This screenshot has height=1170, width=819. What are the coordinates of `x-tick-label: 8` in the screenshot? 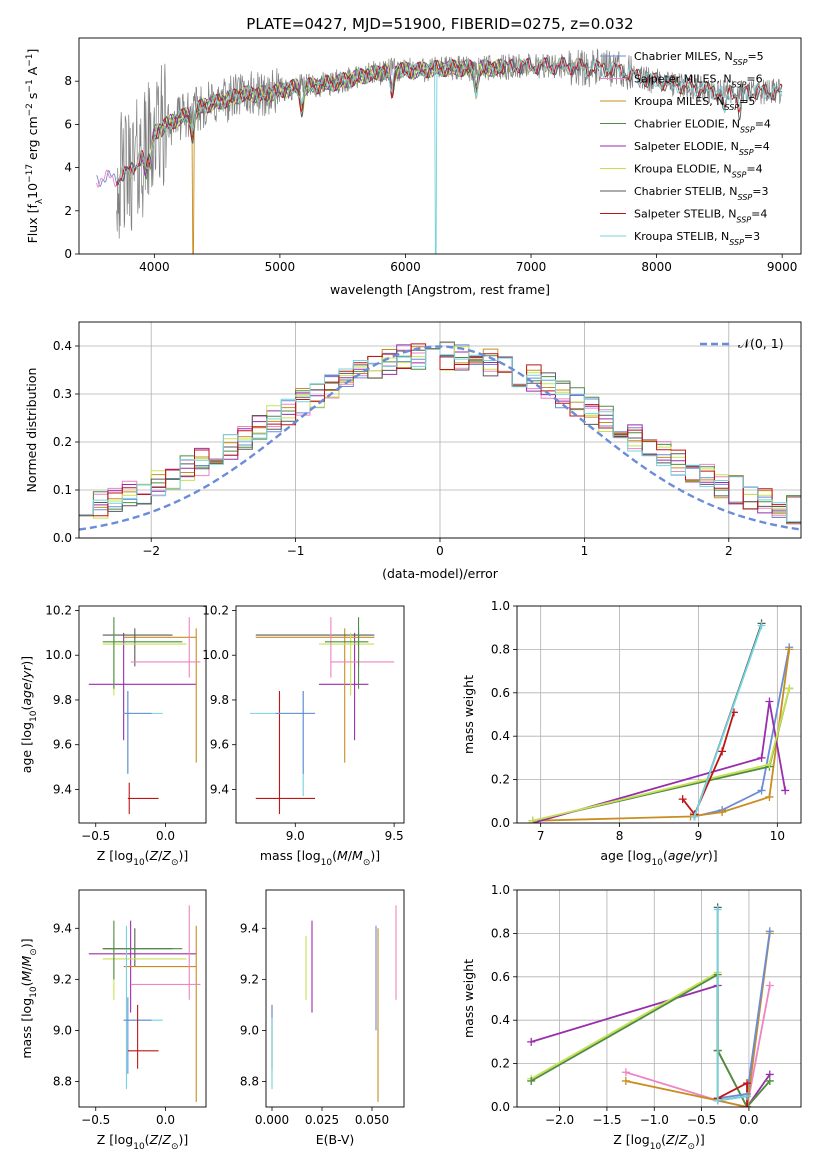 It's located at (620, 836).